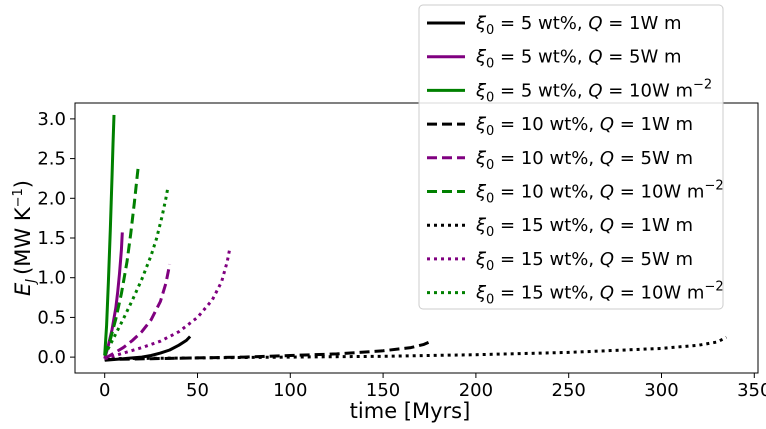  I want to click on y-label-main: E, so click(23, 289).